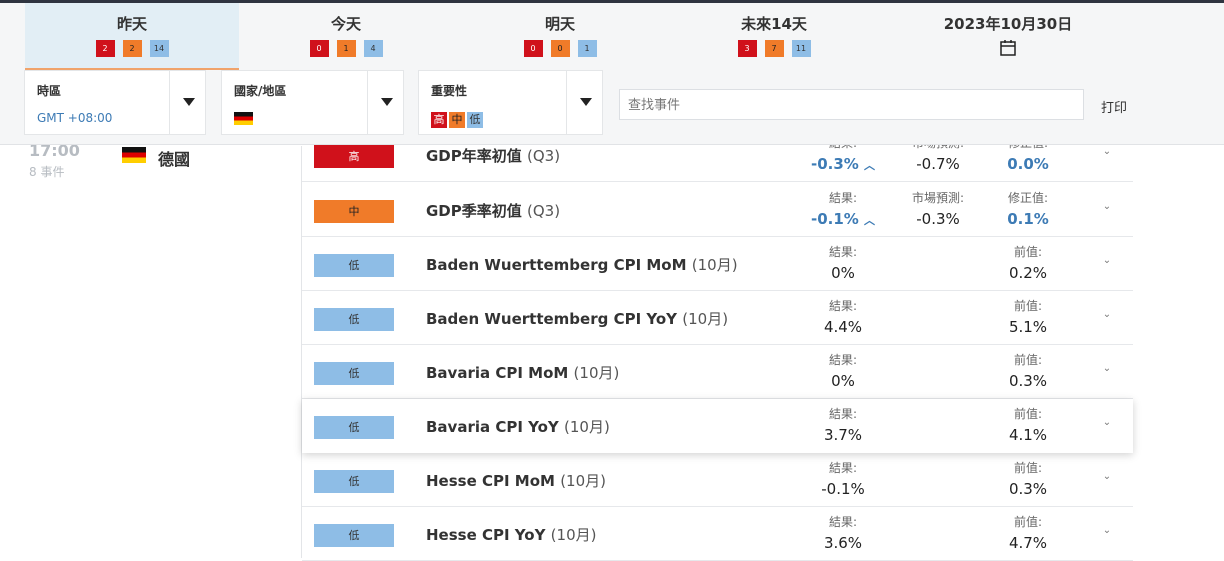 This screenshot has width=1224, height=561. What do you see at coordinates (457, 120) in the screenshot?
I see `medium-importance-tag: 中` at bounding box center [457, 120].